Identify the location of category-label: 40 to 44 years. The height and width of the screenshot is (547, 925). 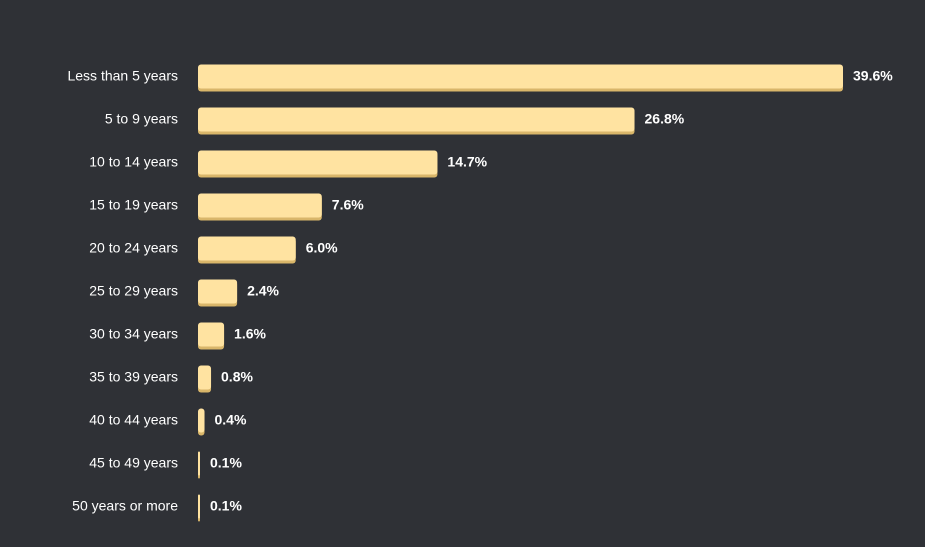
(133, 420).